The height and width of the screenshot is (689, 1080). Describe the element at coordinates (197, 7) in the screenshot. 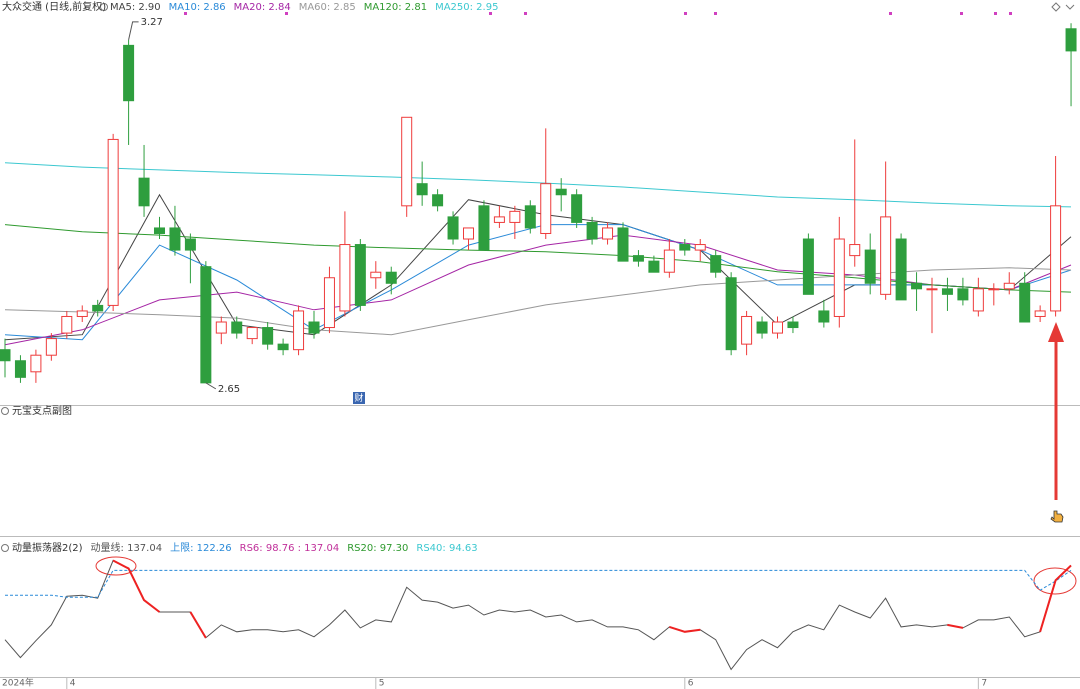

I see `legend-entry: MA10: 2.86` at that location.